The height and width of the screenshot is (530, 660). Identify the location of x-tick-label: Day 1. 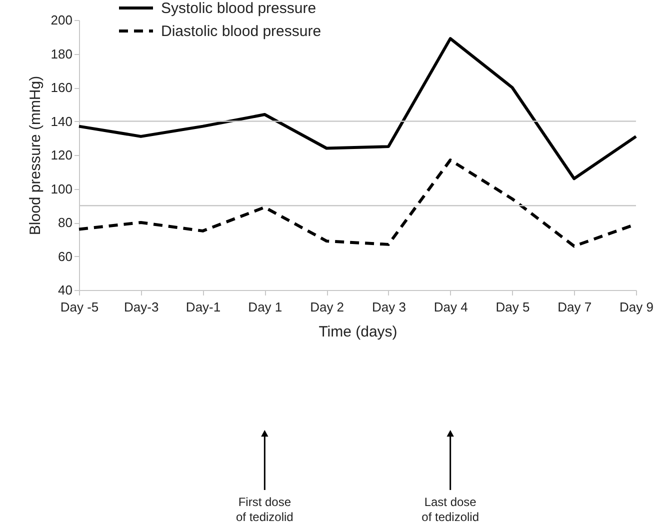
(265, 307).